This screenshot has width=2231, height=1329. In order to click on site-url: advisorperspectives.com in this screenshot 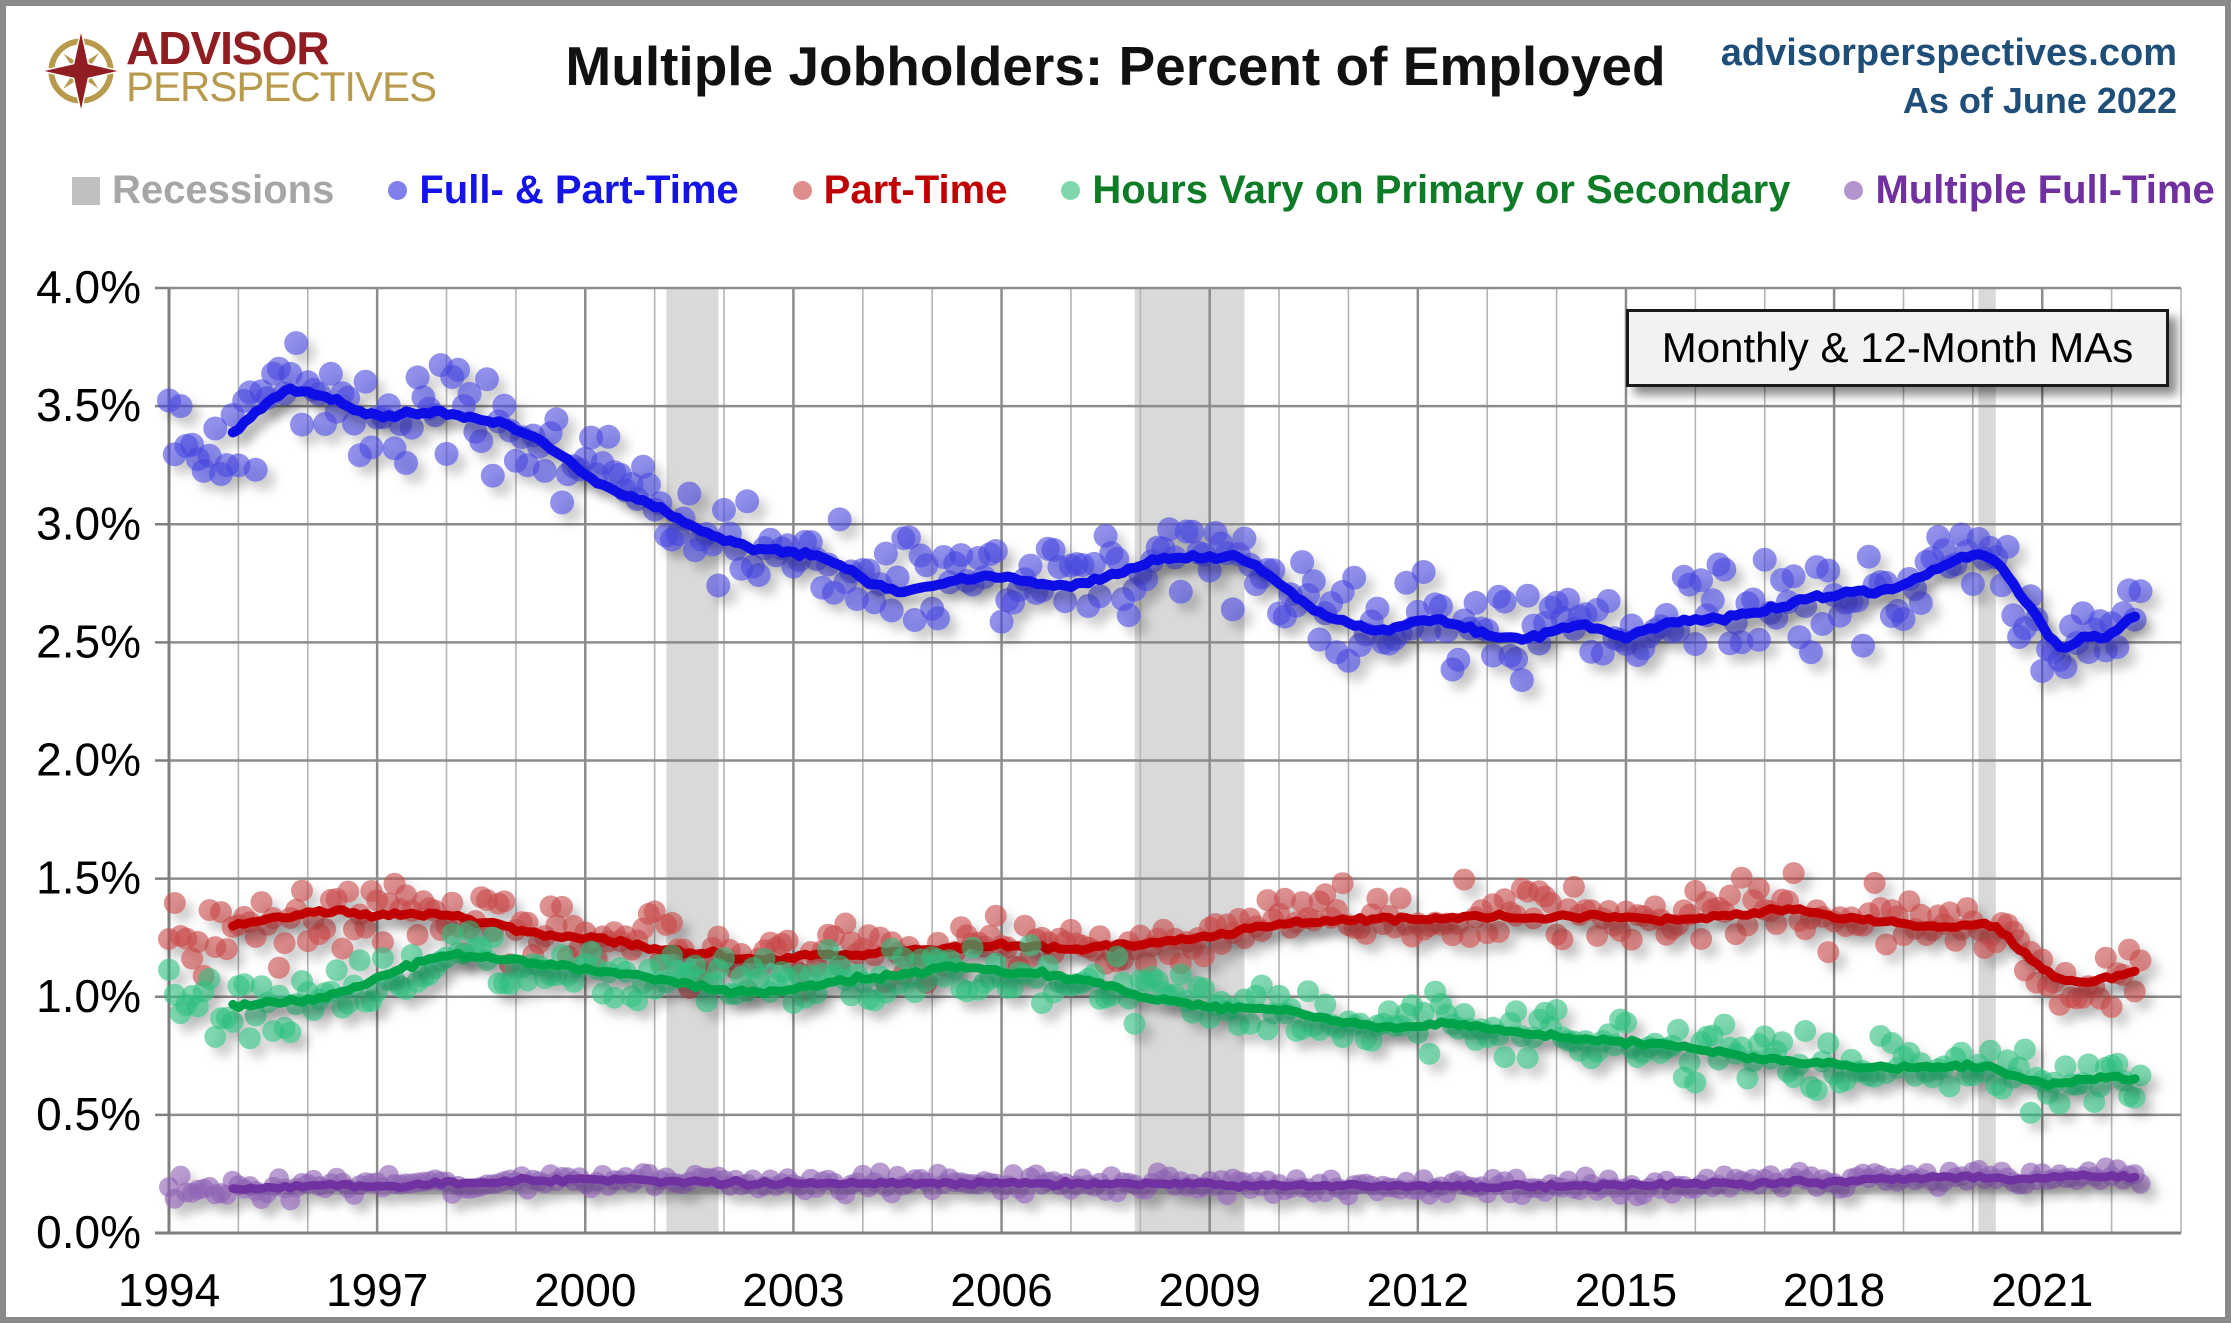, I will do `click(1948, 53)`.